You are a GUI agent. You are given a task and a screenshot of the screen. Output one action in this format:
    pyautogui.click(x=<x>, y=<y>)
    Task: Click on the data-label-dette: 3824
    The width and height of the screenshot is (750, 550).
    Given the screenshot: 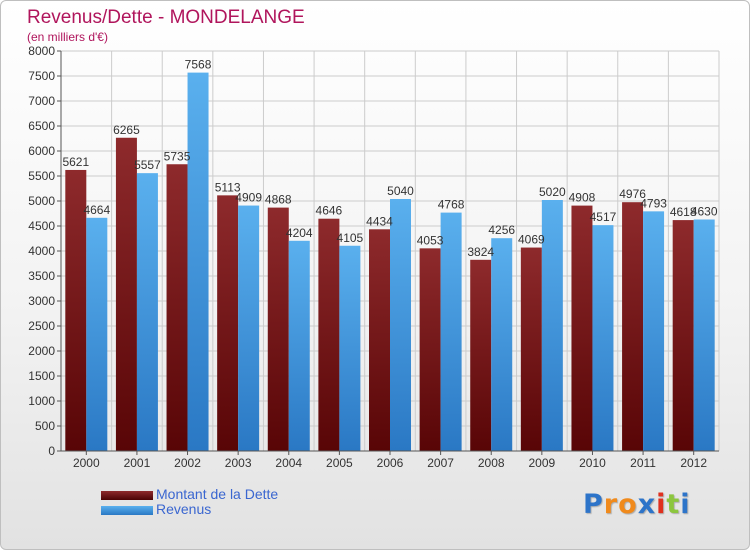 What is the action you would take?
    pyautogui.click(x=480, y=252)
    